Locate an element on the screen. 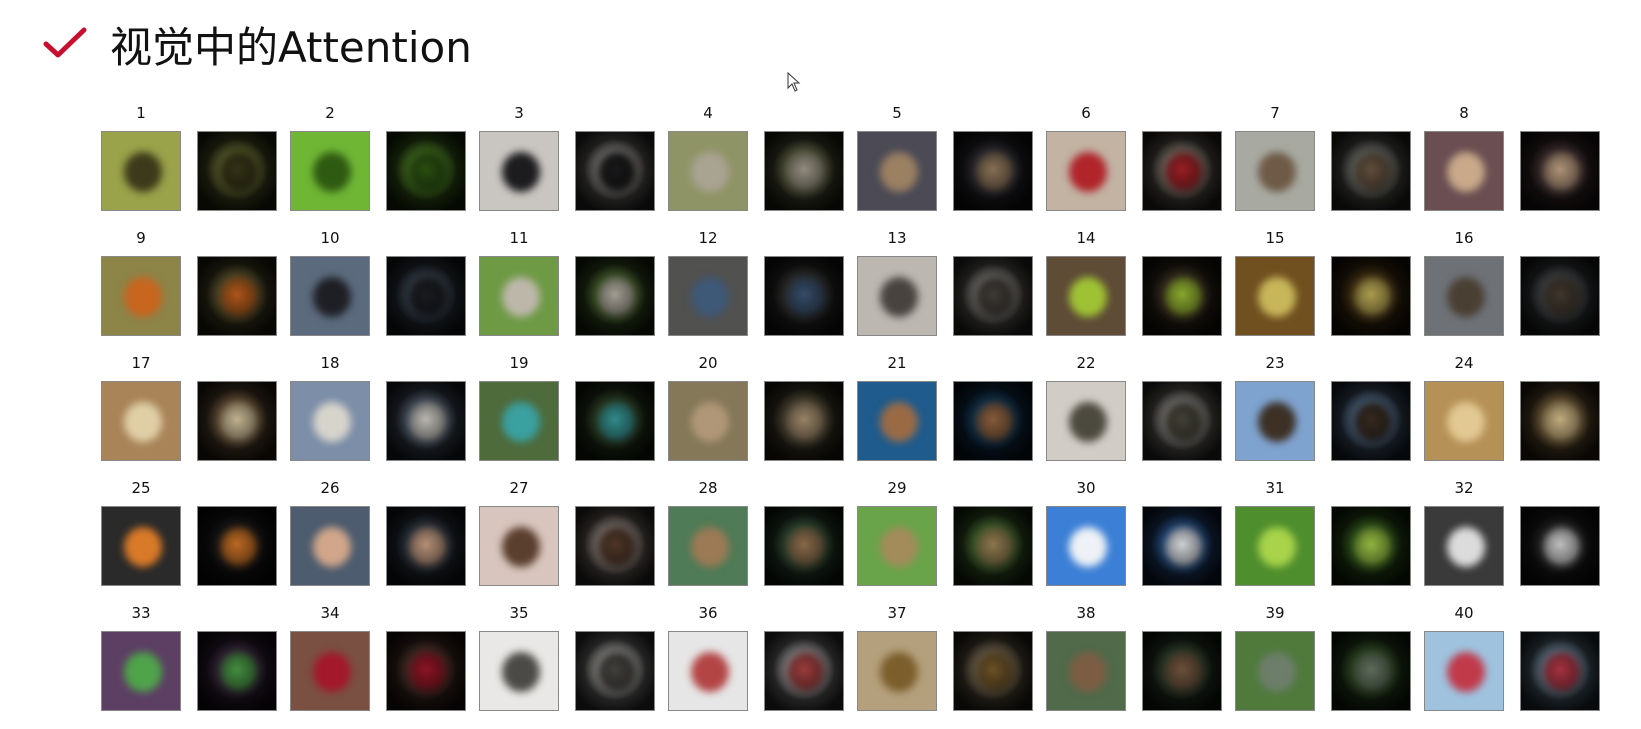  image-index-label: 22 is located at coordinates (1086, 363).